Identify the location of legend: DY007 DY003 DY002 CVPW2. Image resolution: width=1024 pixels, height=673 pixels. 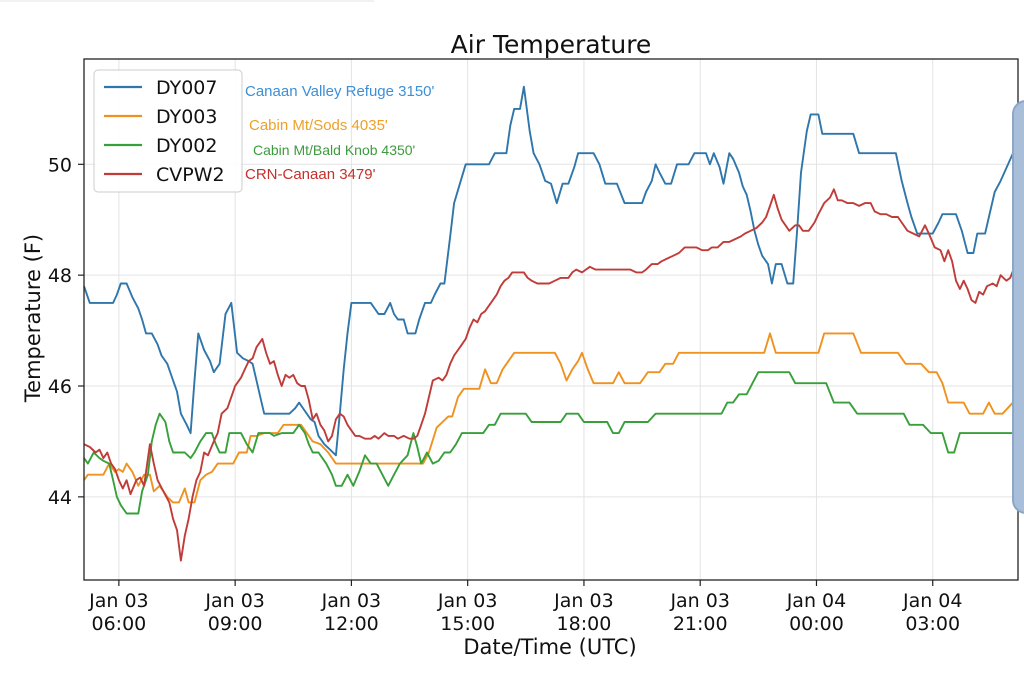
(168, 131).